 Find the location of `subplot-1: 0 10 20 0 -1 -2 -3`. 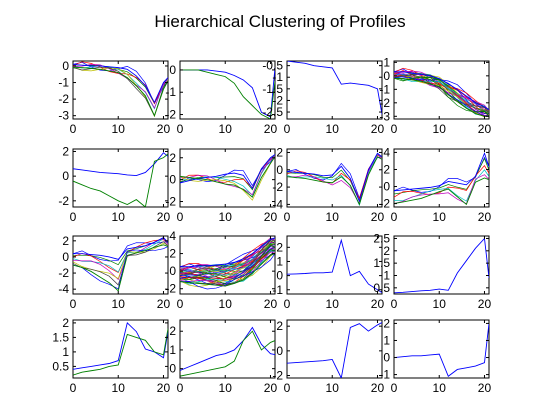

subplot-1: 0 10 20 0 -1 -2 -3 is located at coordinates (114, 97).